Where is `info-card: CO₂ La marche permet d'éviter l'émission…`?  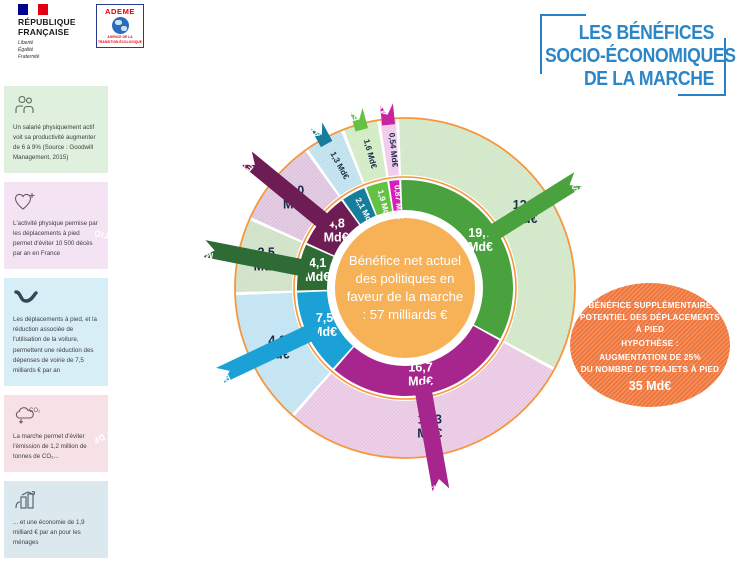
info-card: CO₂ La marche permet d'éviter l'émission… is located at coordinates (56, 433).